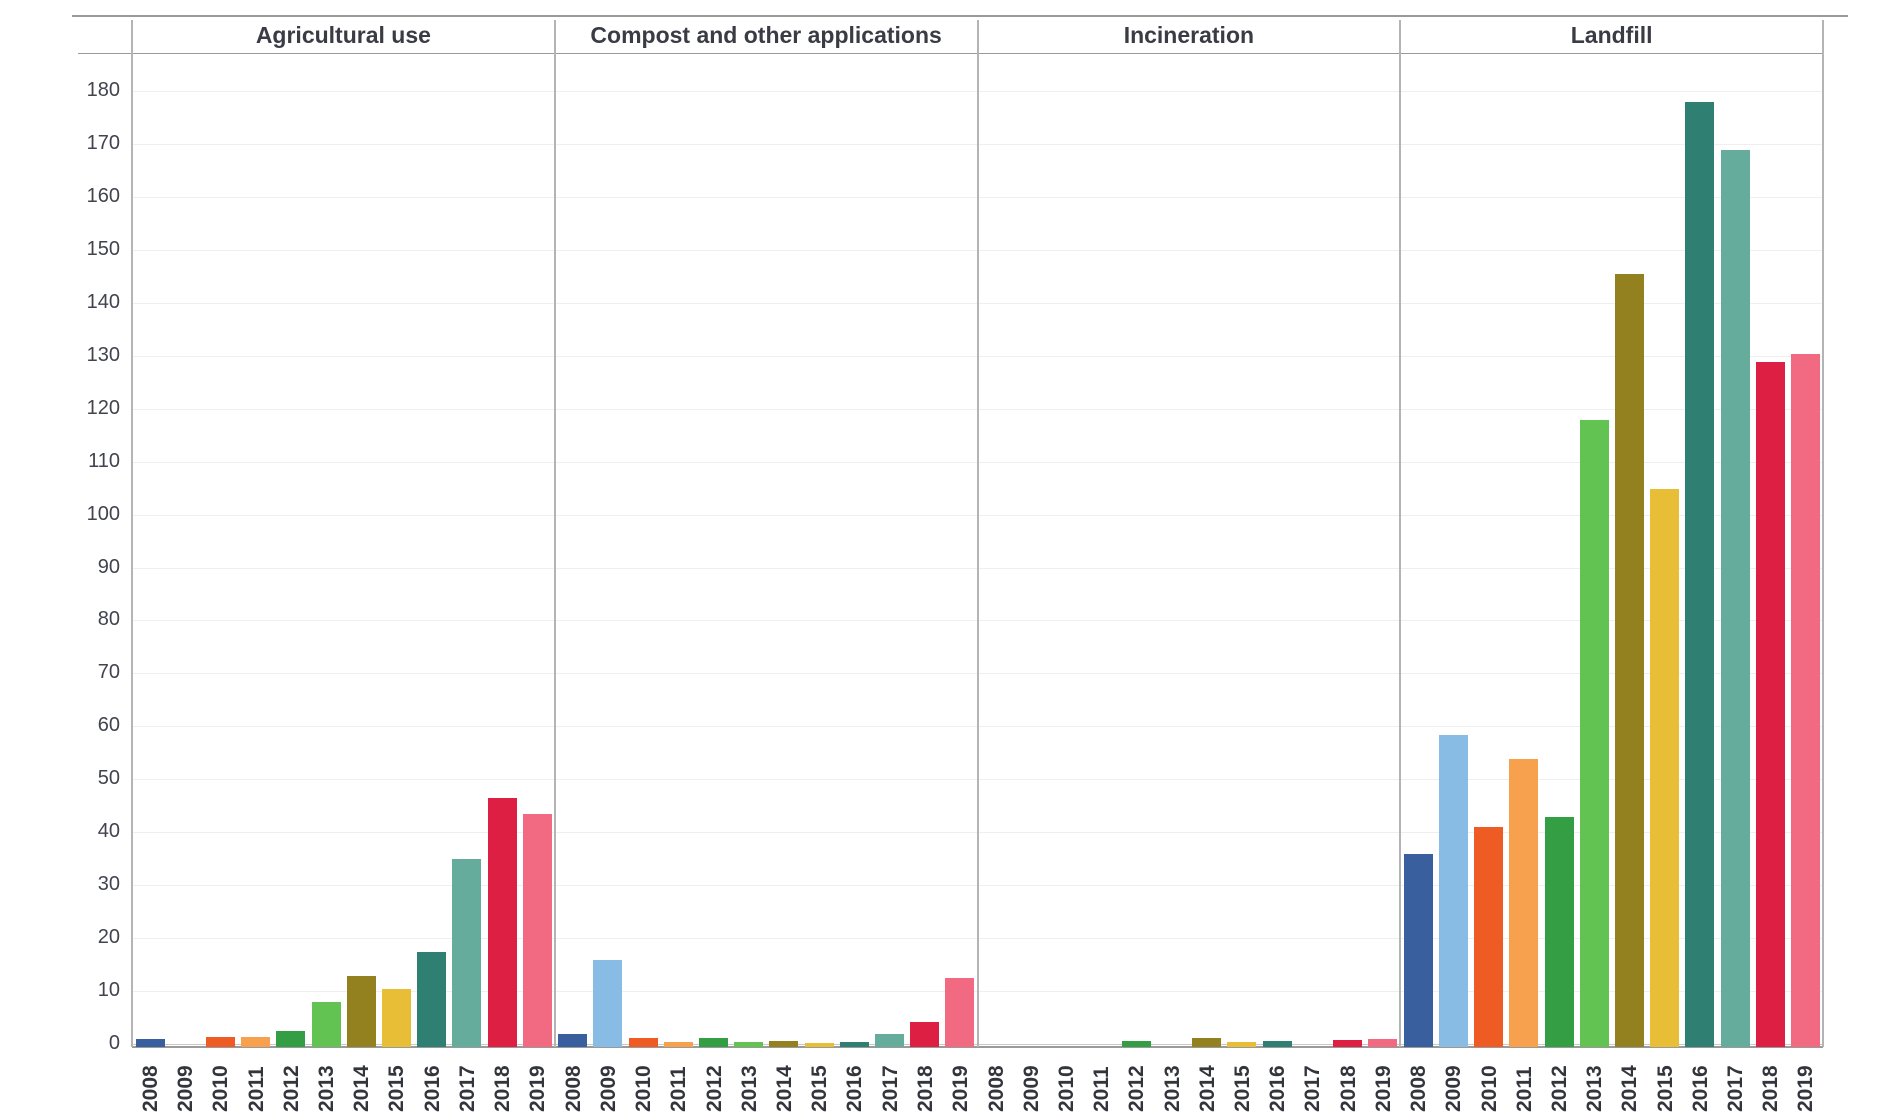 The image size is (1902, 1119). Describe the element at coordinates (343, 35) in the screenshot. I see `panel-title: Agricultural use` at that location.